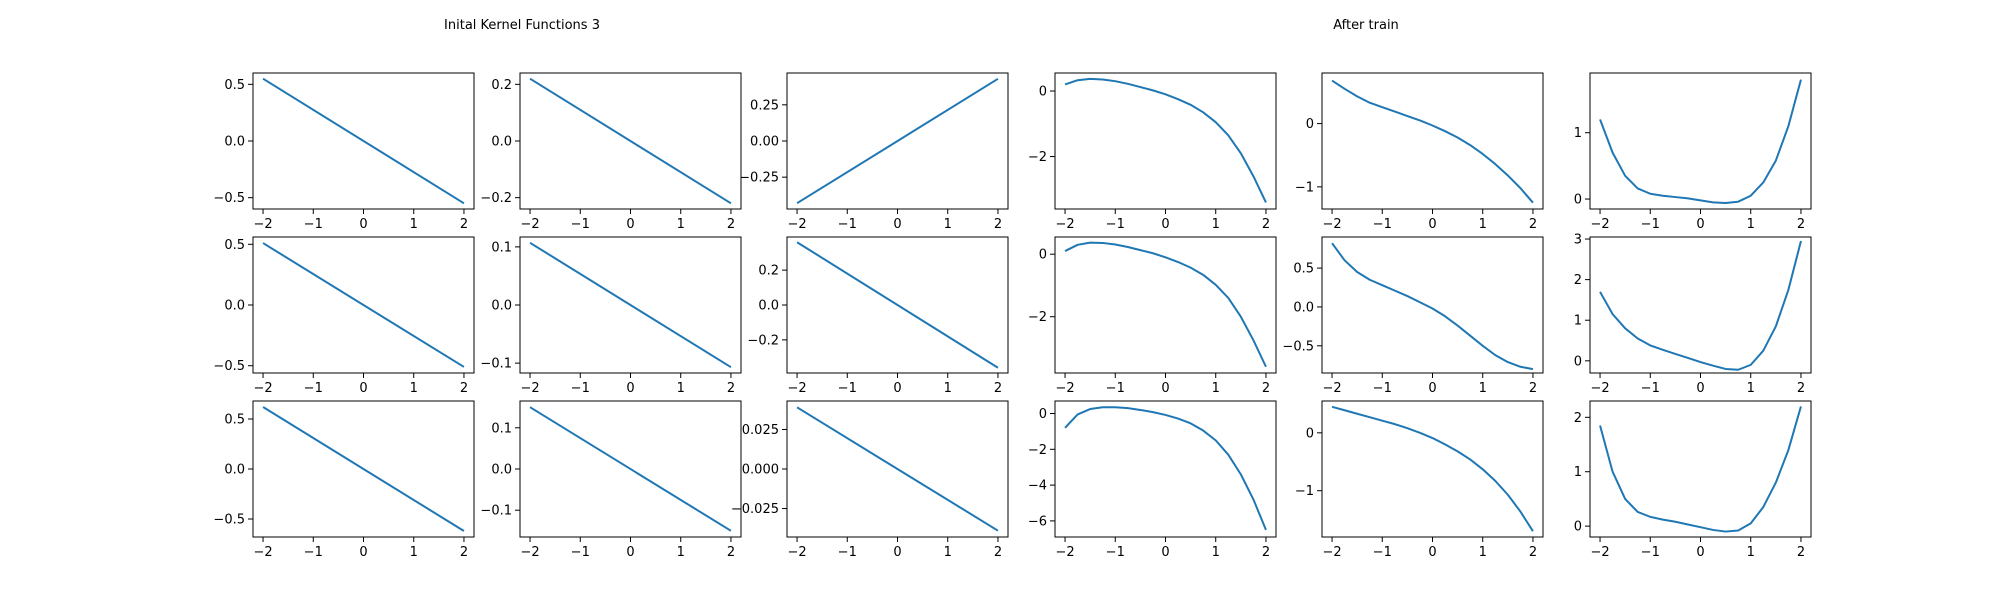 The width and height of the screenshot is (2000, 600). Describe the element at coordinates (755, 509) in the screenshot. I see `y-tick-label-r3c3-2: −0.025` at that location.